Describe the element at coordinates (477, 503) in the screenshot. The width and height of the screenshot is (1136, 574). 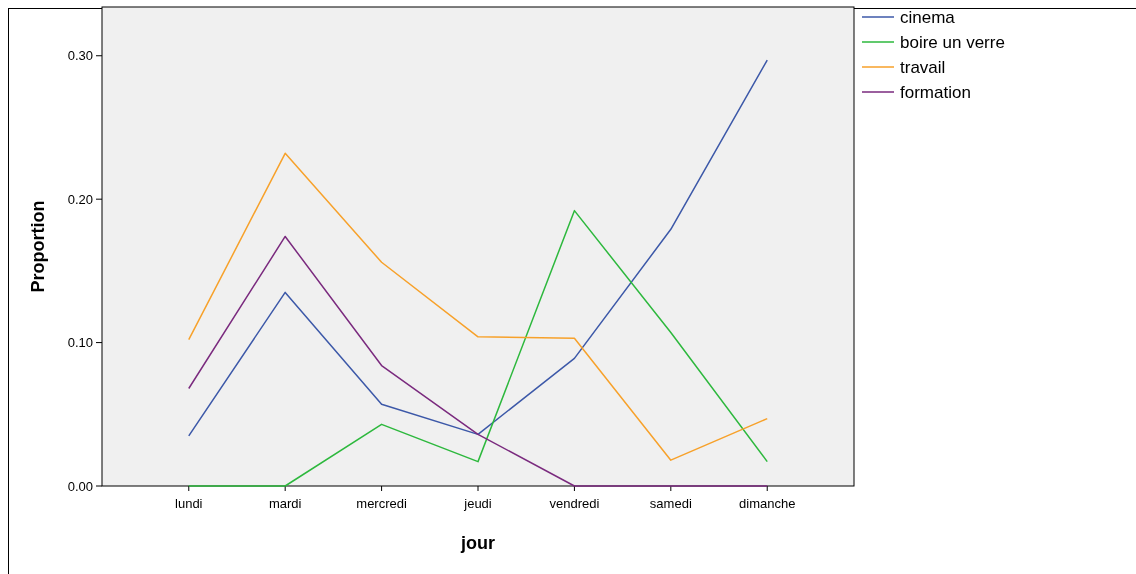
I see `x-tick-label: jeudi` at that location.